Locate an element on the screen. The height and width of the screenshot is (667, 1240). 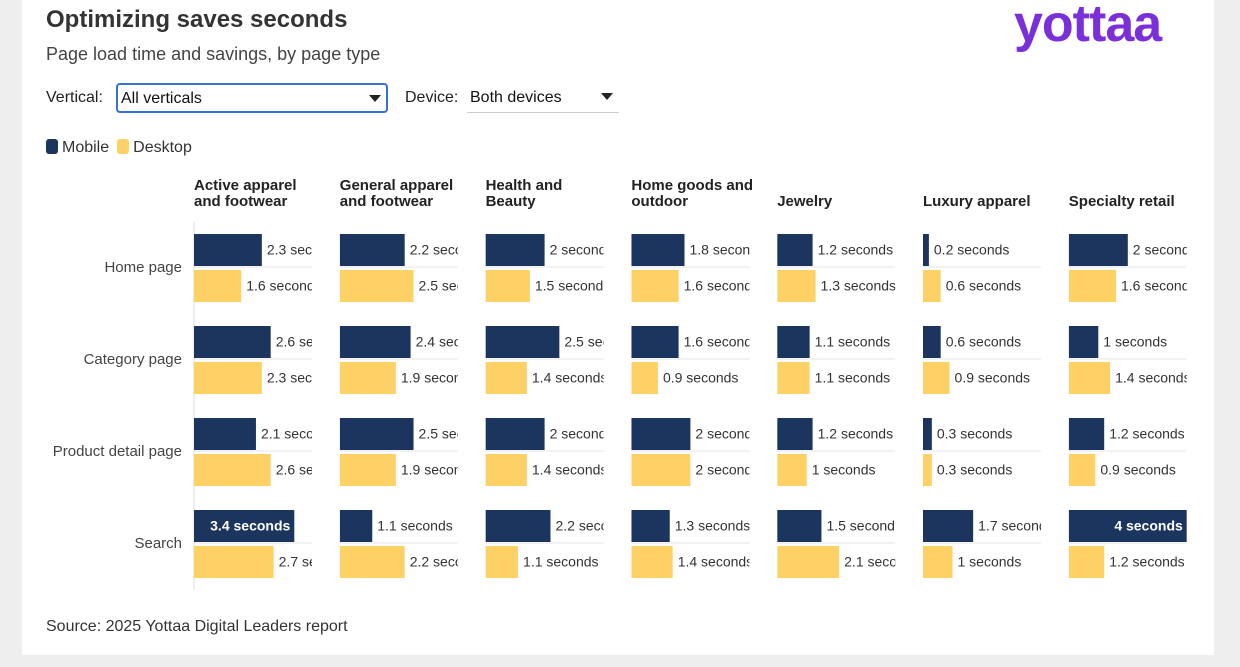
value-label: 3.4 seconds is located at coordinates (250, 526).